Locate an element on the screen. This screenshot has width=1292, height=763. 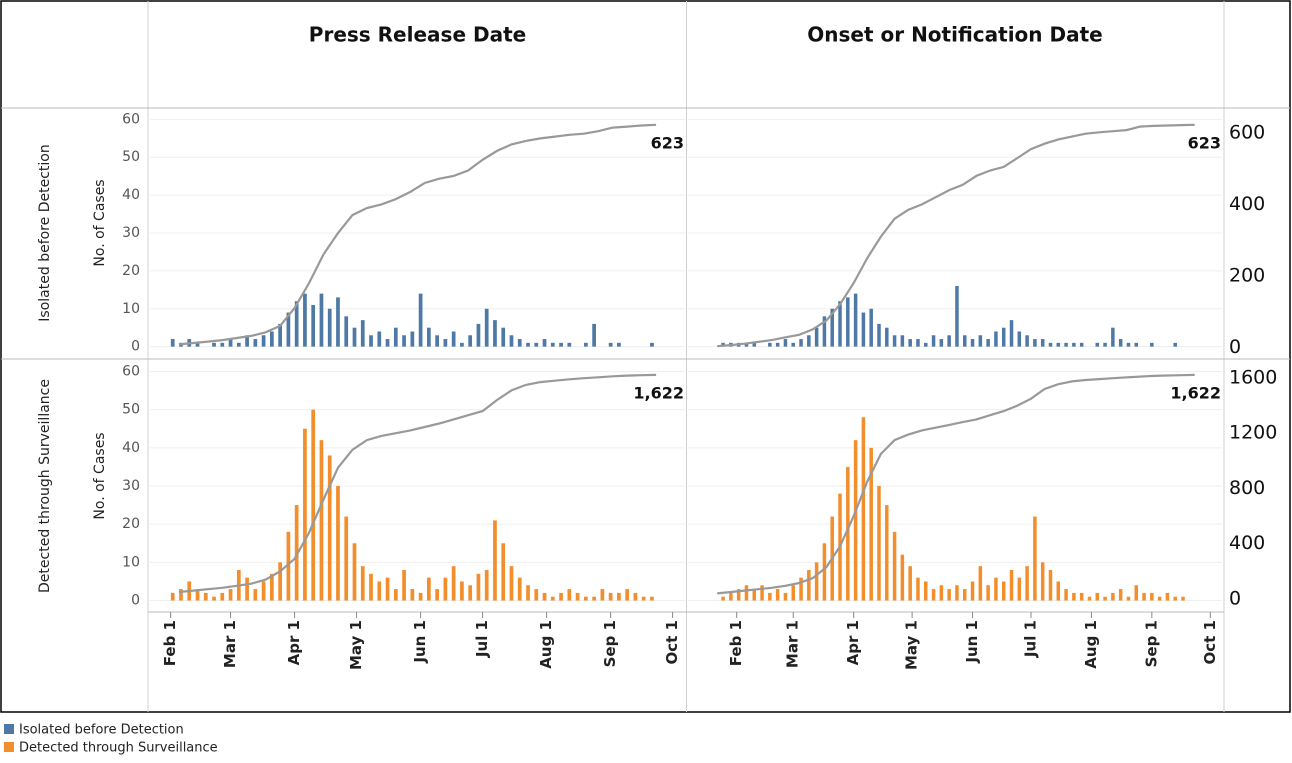
row-title: Detected through Surveillance is located at coordinates (45, 486).